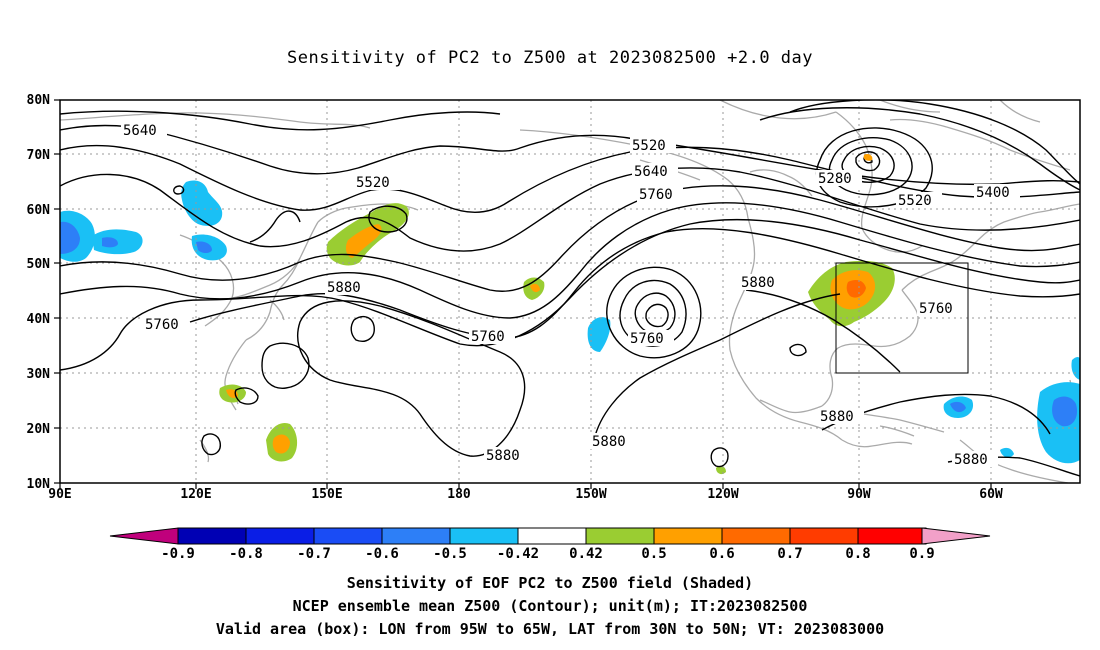 The height and width of the screenshot is (650, 1100). I want to click on lon-label: 60W, so click(991, 494).